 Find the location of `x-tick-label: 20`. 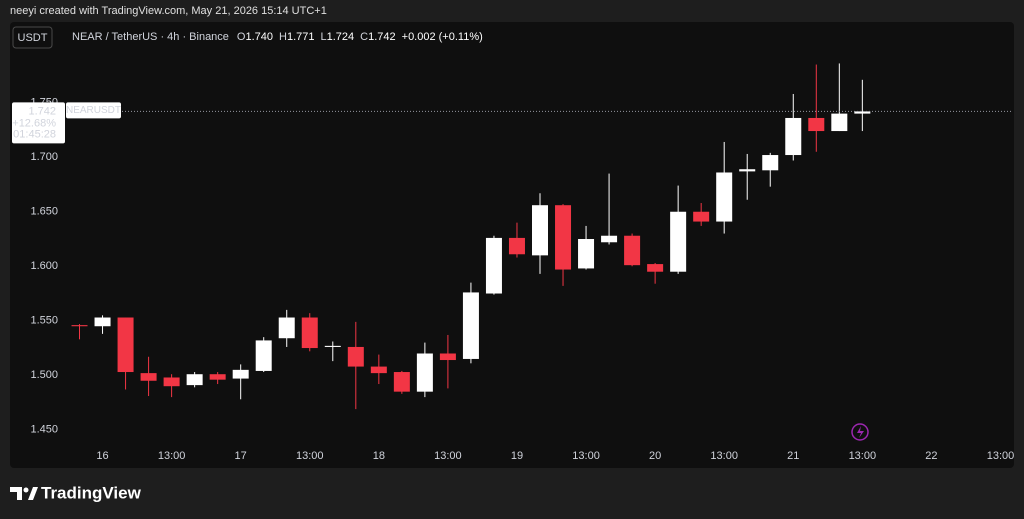

x-tick-label: 20 is located at coordinates (655, 456).